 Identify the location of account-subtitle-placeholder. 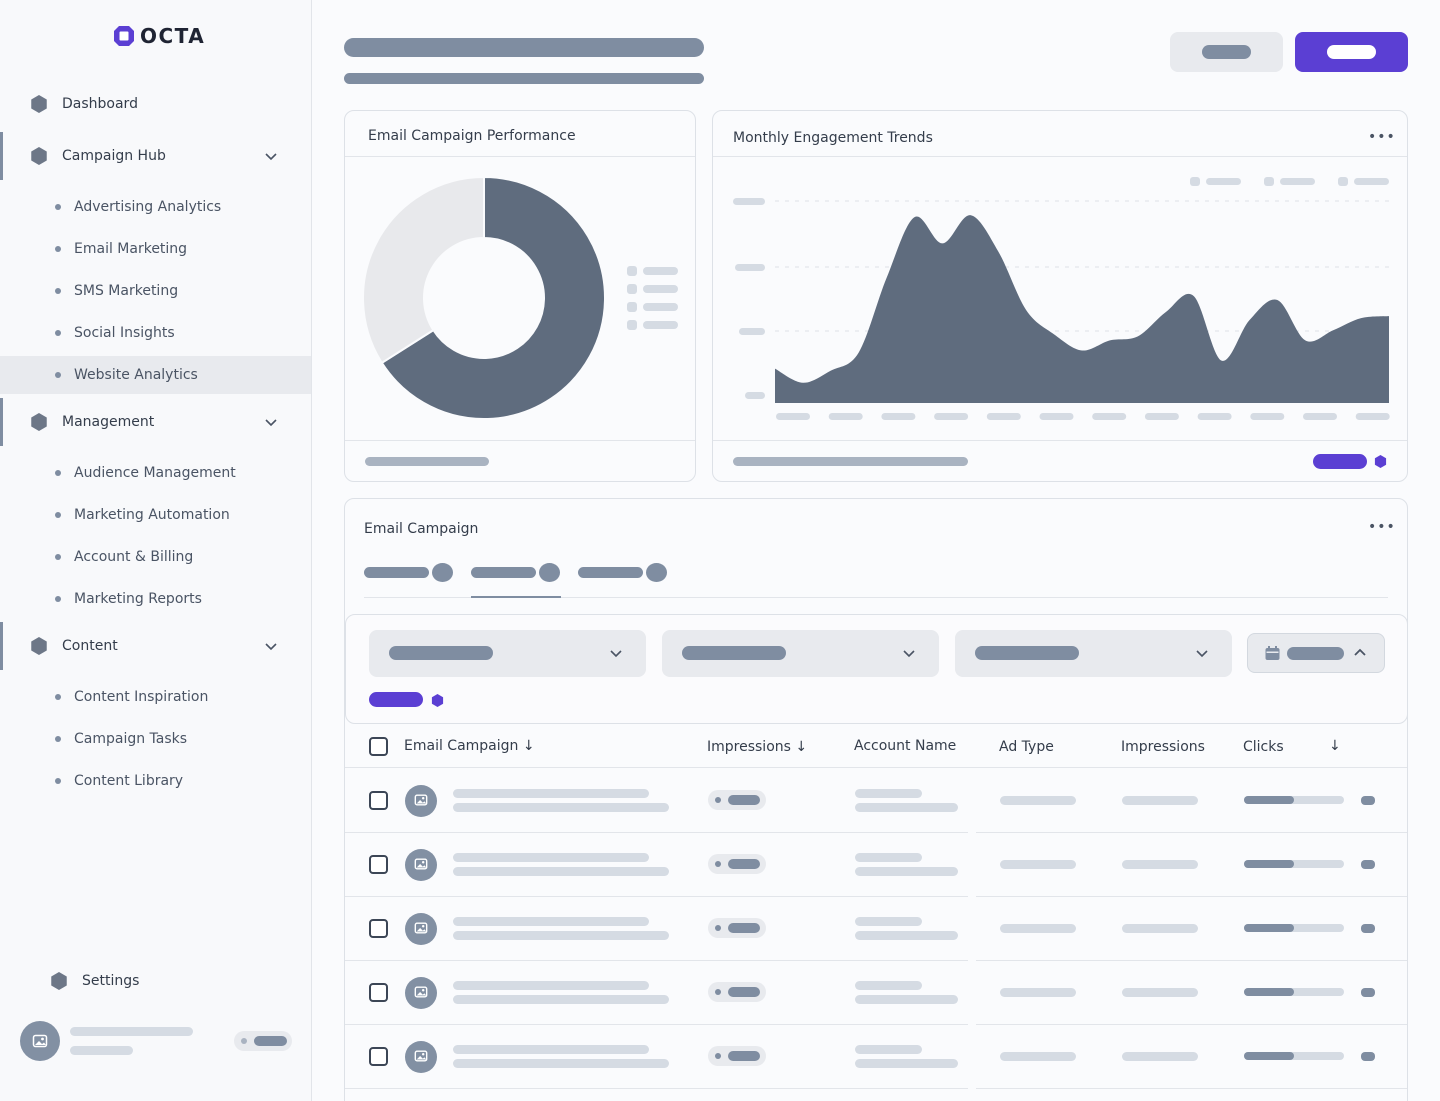
(906, 807).